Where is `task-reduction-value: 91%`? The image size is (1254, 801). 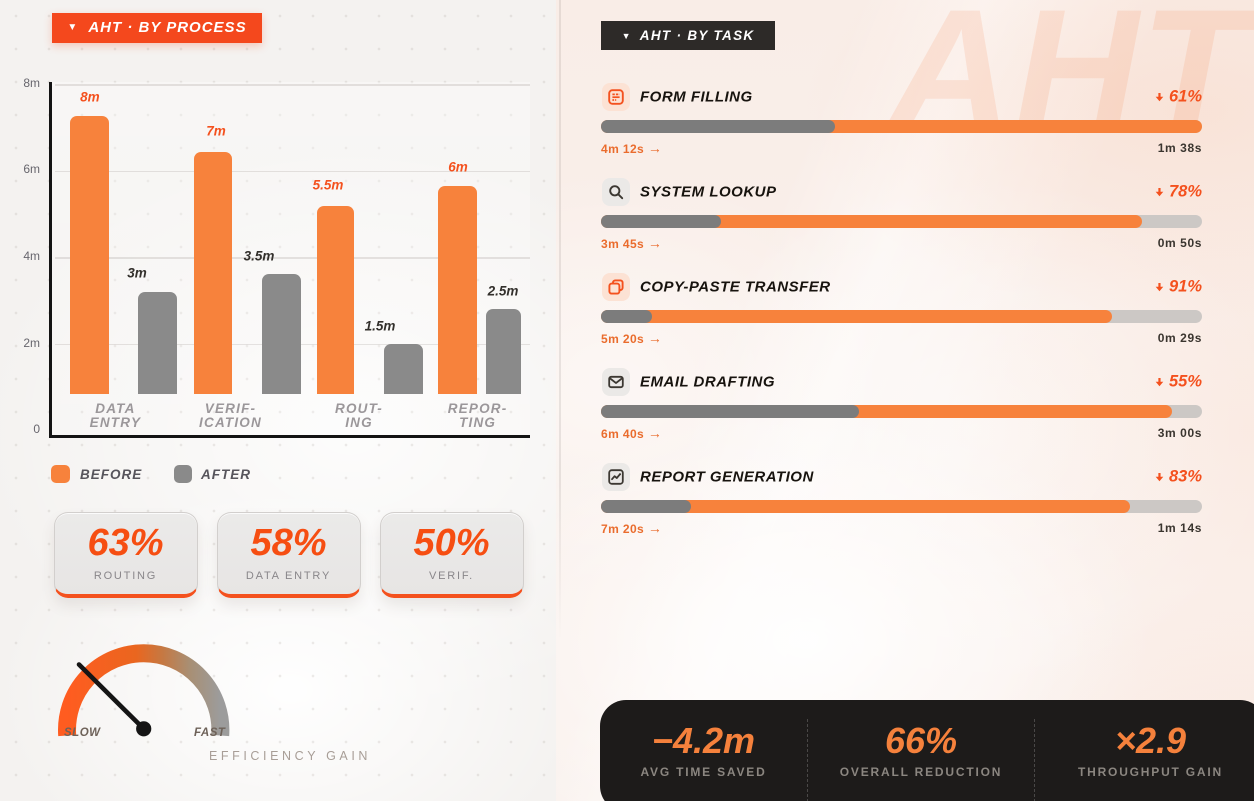 task-reduction-value: 91% is located at coordinates (1185, 286).